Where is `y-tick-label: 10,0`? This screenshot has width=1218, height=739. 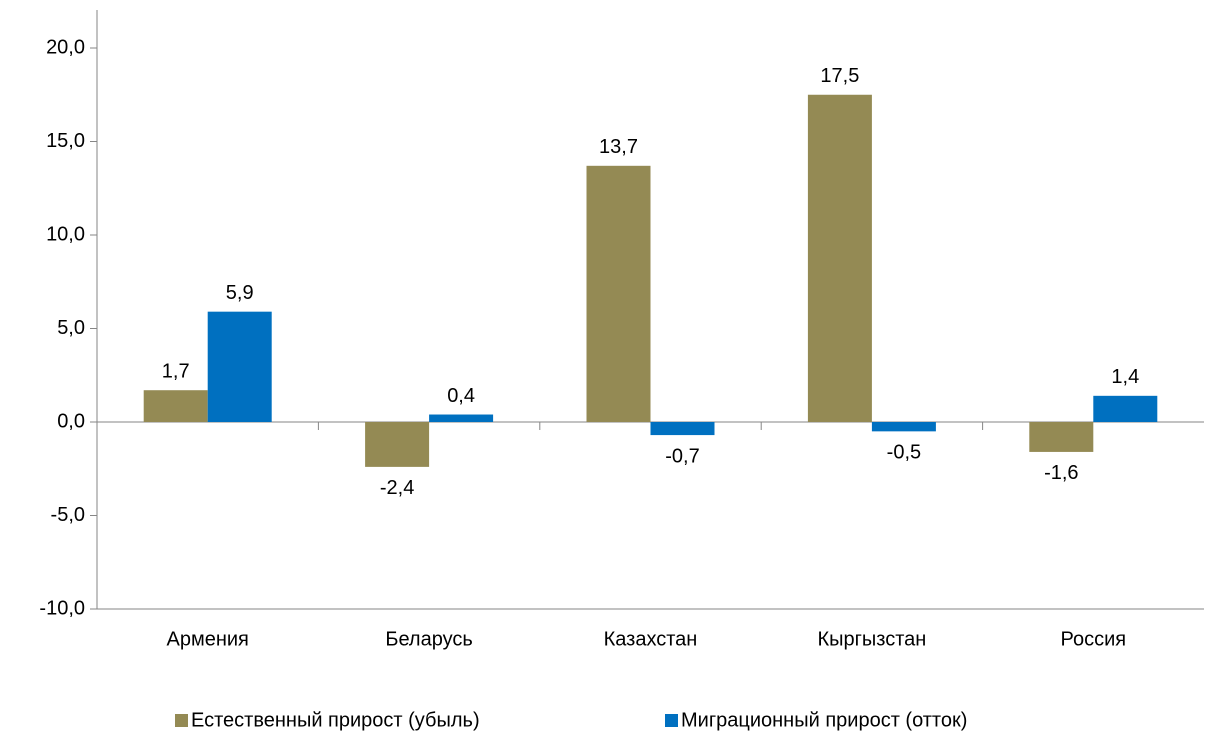 y-tick-label: 10,0 is located at coordinates (65, 234).